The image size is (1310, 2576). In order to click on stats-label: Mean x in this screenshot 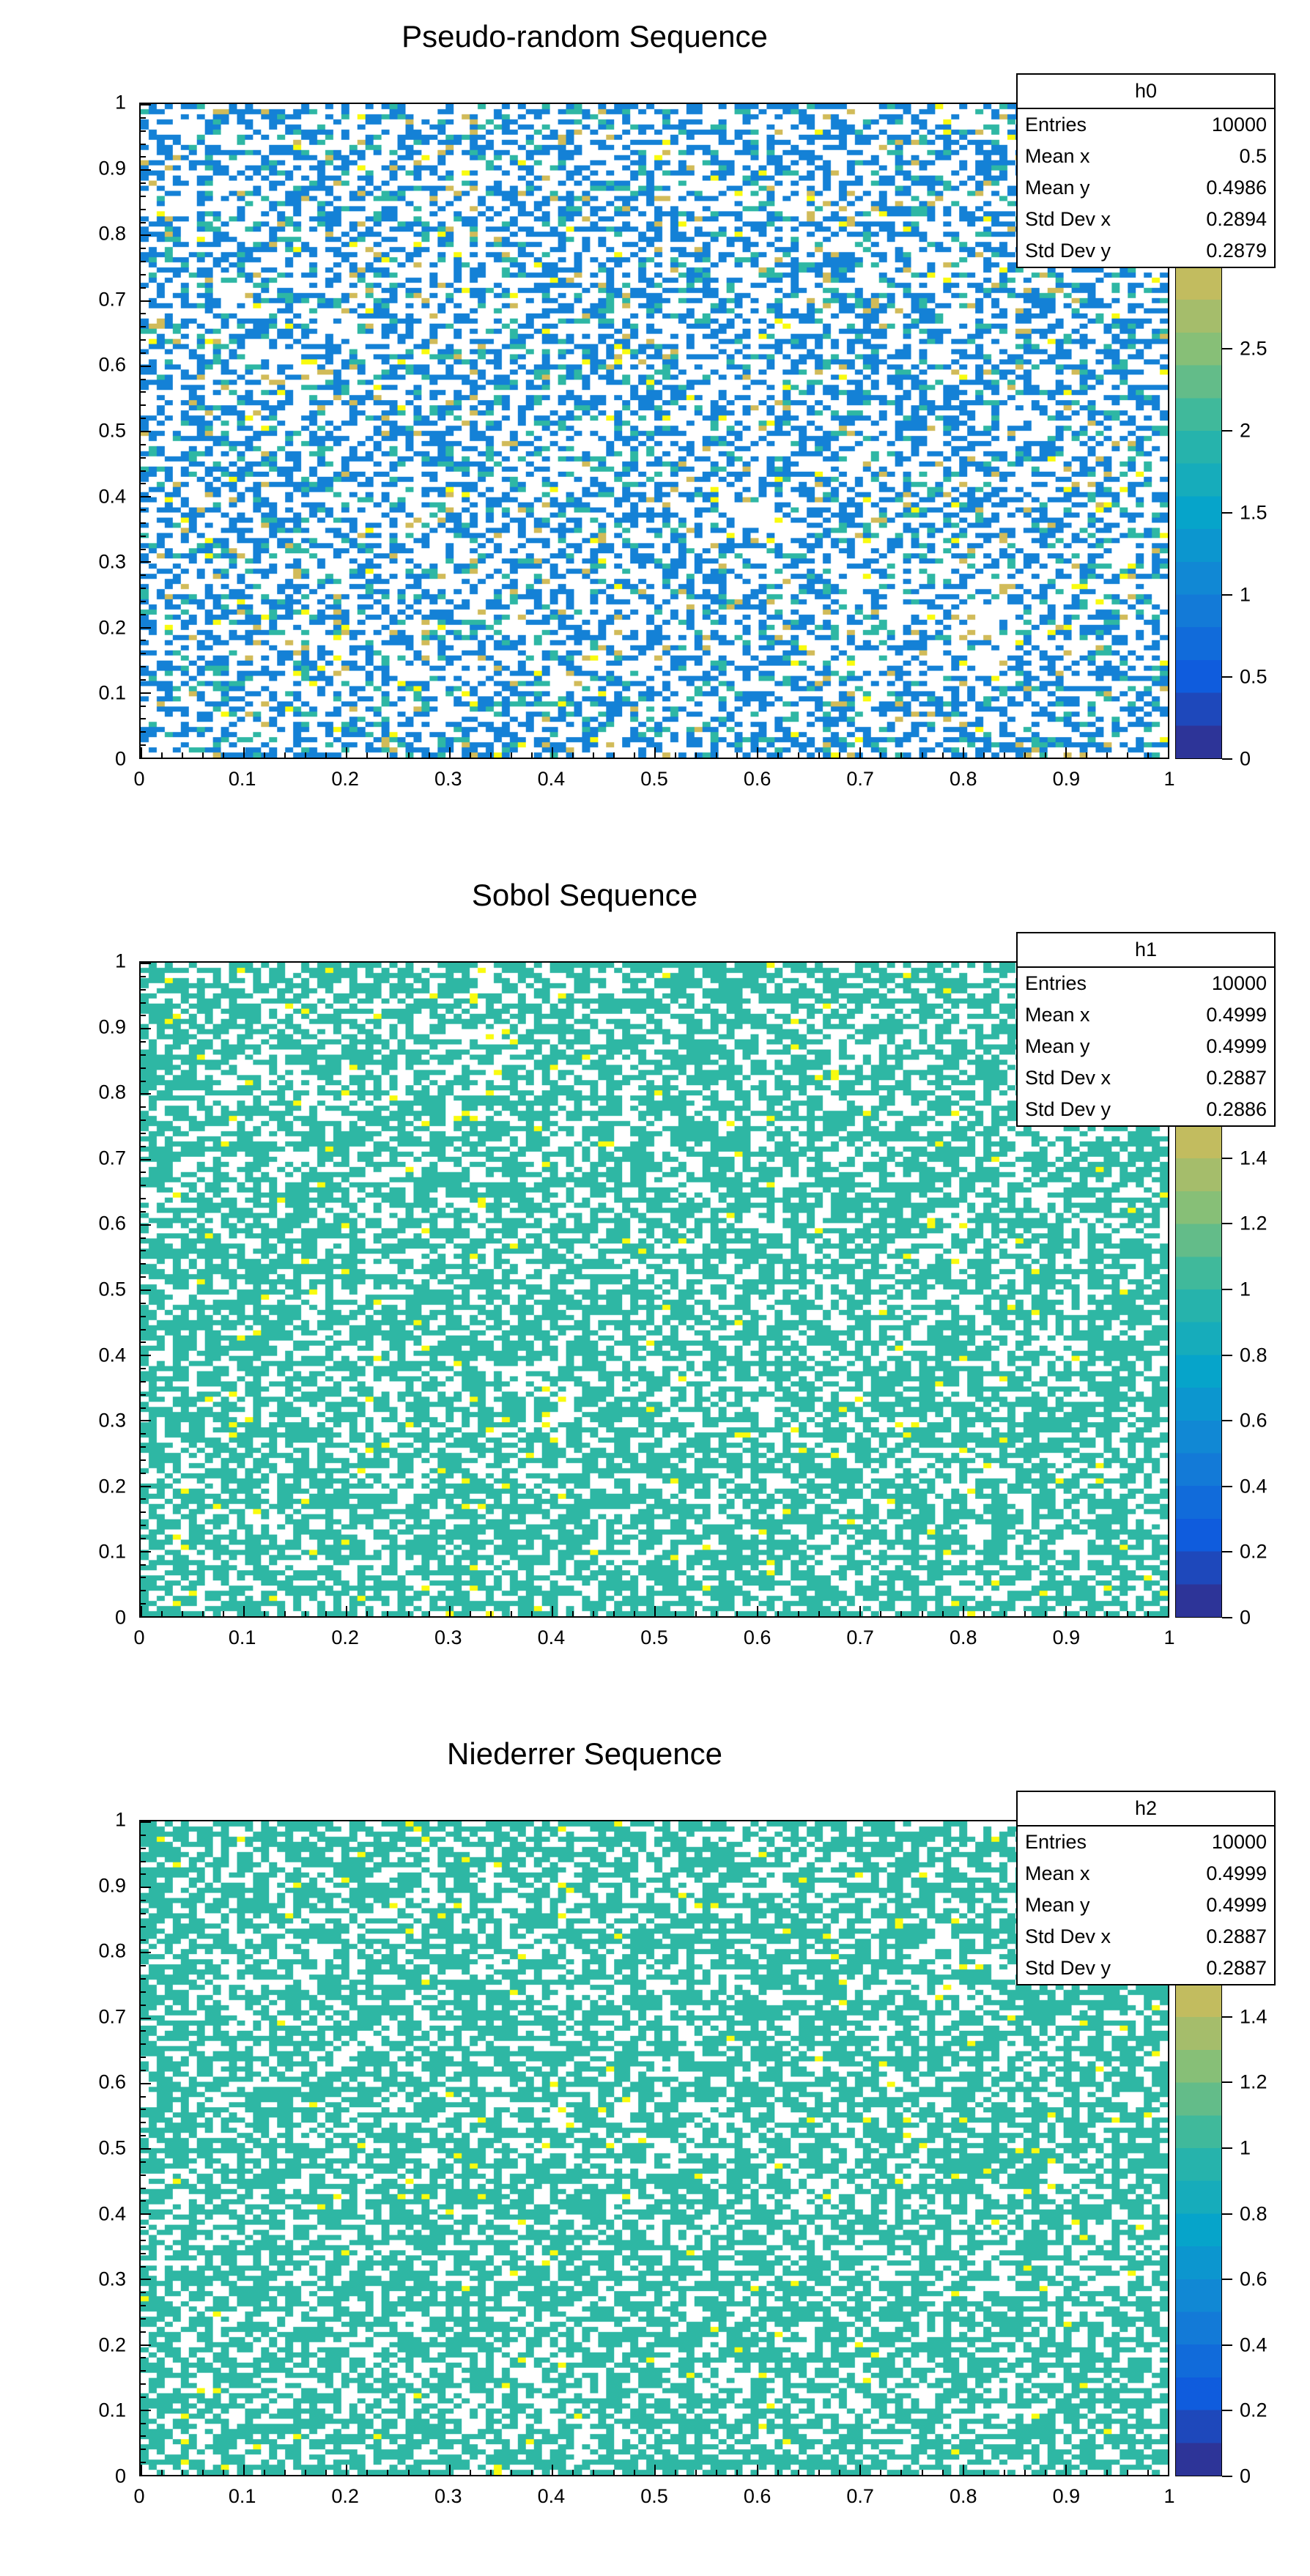, I will do `click(1057, 156)`.